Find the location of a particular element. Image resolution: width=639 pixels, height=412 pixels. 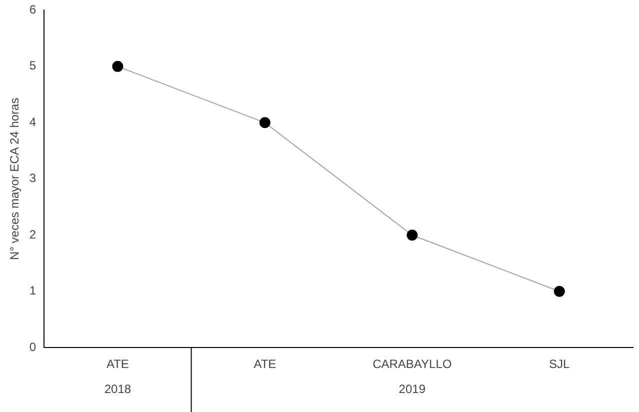

y-tick-label: 0 is located at coordinates (32, 347).